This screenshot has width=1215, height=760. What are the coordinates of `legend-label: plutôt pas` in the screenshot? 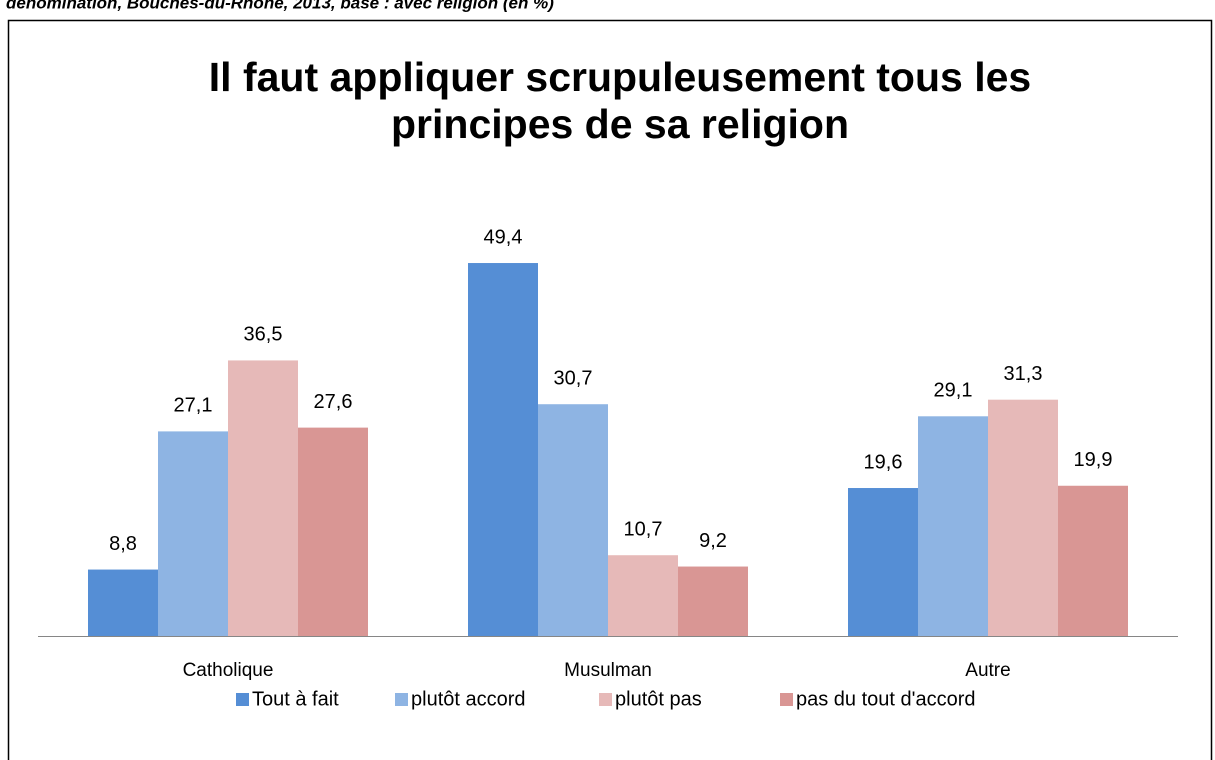 It's located at (658, 699).